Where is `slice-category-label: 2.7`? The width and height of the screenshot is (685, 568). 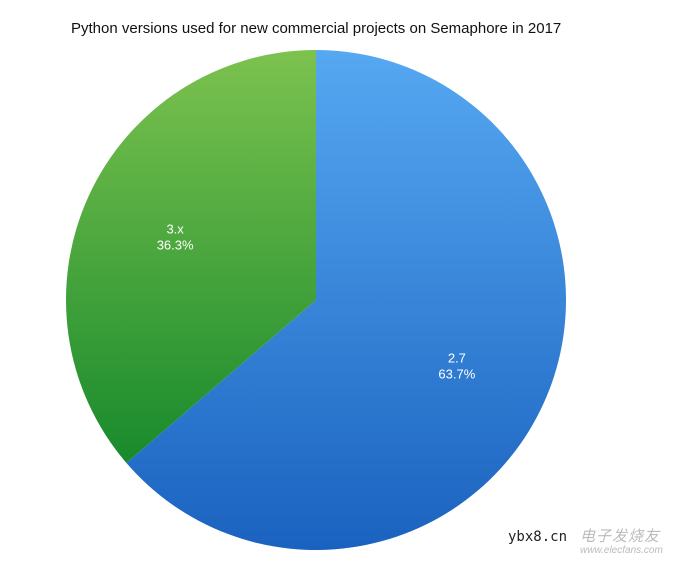
slice-category-label: 2.7 is located at coordinates (457, 358).